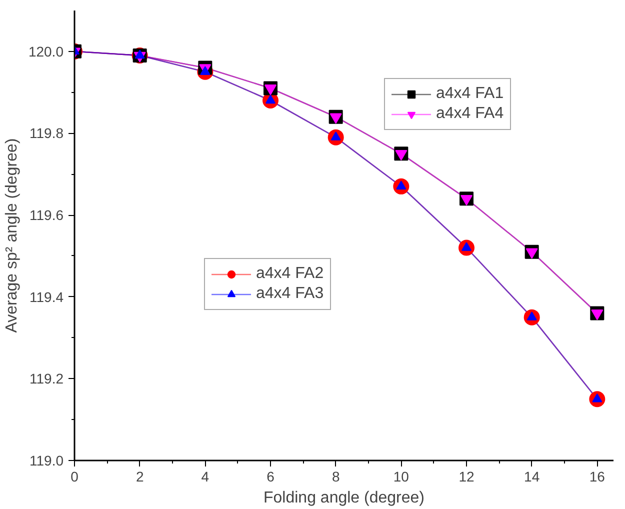  Describe the element at coordinates (47, 133) in the screenshot. I see `y-tick-label: 119.8` at that location.